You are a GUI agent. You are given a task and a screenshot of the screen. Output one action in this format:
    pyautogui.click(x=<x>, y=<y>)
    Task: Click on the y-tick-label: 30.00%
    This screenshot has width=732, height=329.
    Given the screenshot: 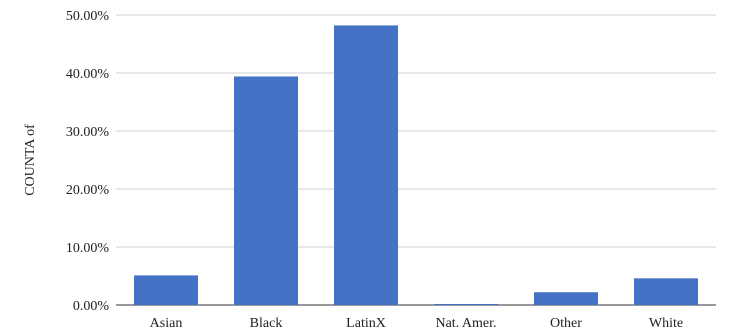 What is the action you would take?
    pyautogui.click(x=88, y=132)
    